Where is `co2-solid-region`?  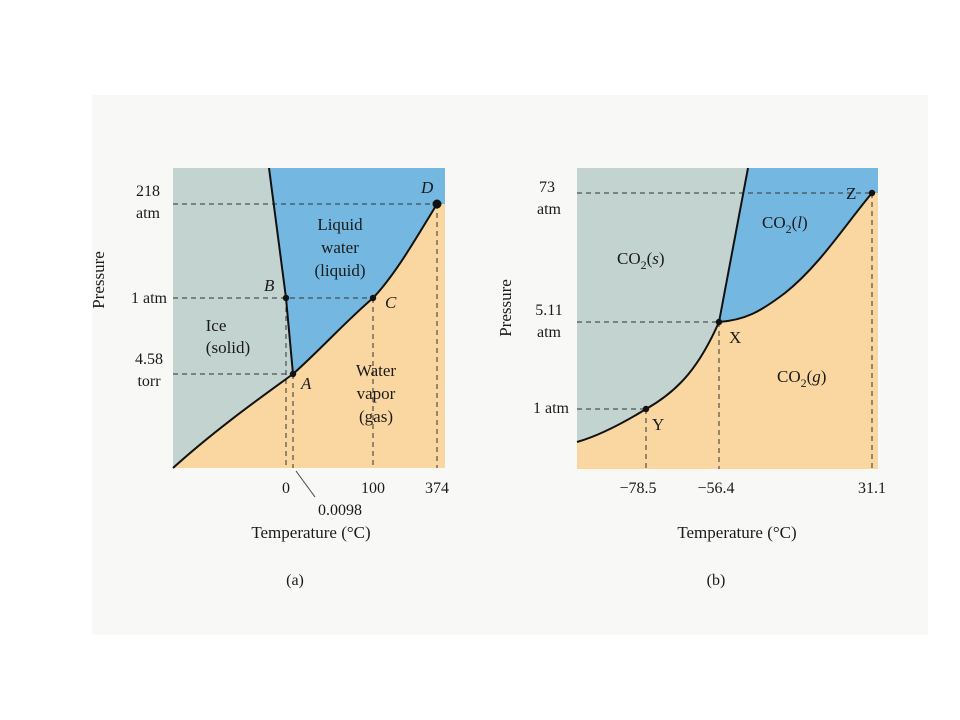 co2-solid-region is located at coordinates (662, 305).